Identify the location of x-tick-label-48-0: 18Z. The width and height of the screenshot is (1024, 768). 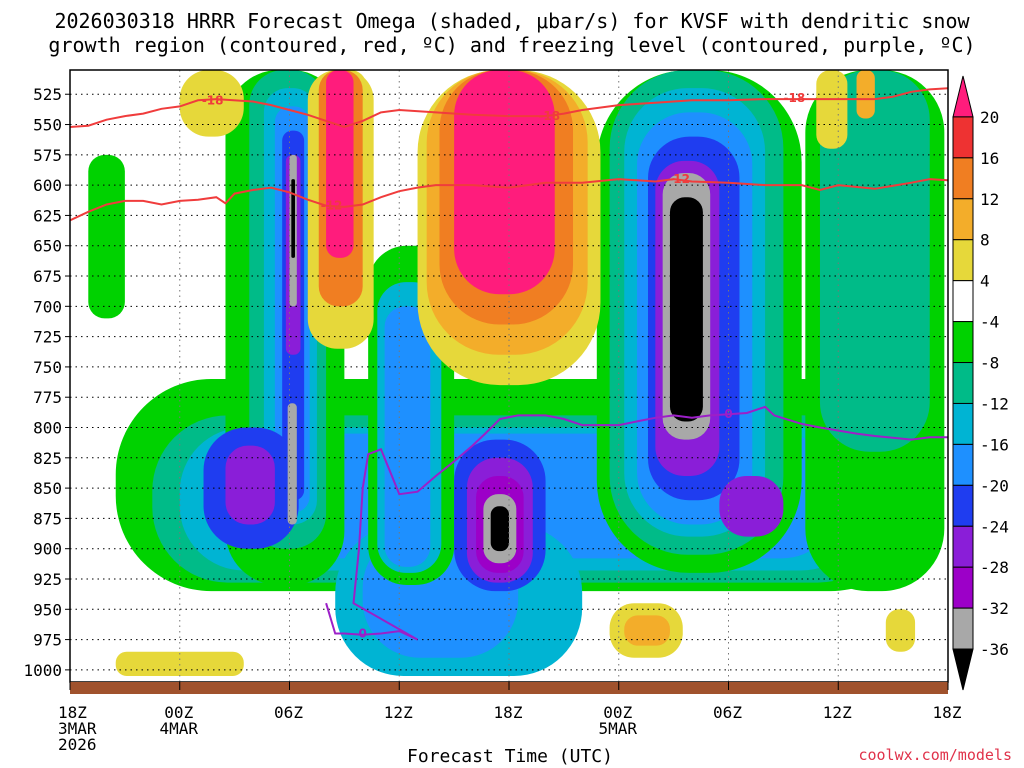
(947, 712).